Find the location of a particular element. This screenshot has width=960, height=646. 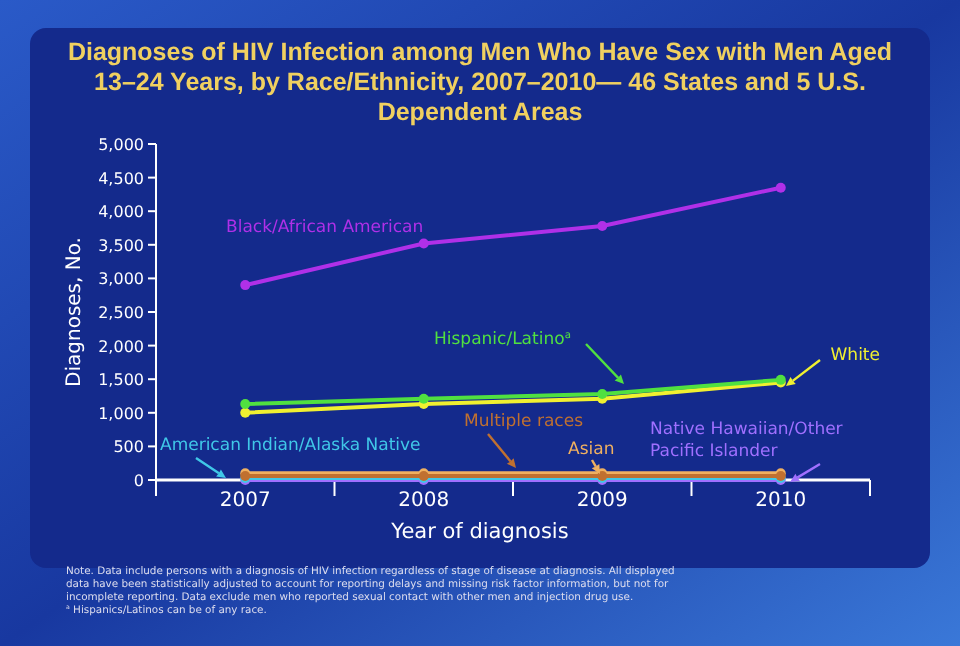

x-tick-label: 2007 is located at coordinates (245, 501).